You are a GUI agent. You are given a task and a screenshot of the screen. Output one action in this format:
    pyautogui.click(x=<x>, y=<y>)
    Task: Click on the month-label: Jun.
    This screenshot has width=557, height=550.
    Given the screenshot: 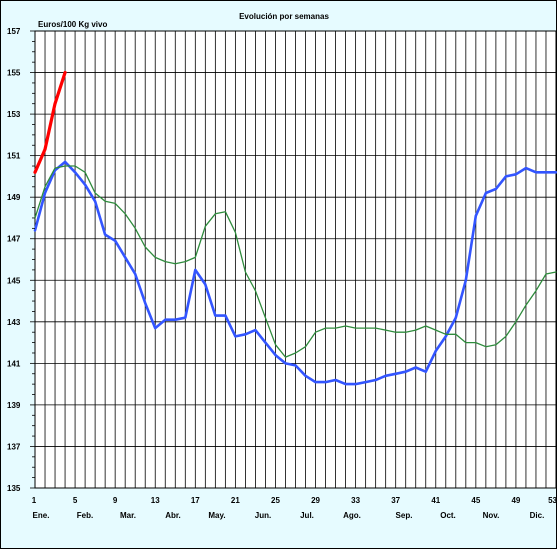 What is the action you would take?
    pyautogui.click(x=263, y=515)
    